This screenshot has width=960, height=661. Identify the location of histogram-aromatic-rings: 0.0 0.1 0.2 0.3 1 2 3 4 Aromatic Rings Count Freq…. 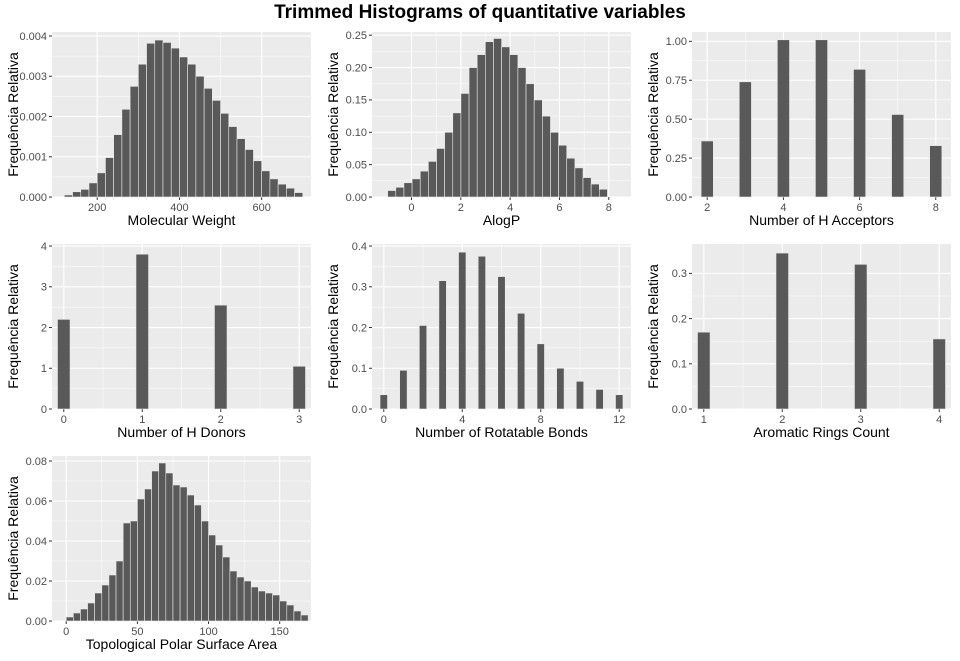
(798, 342).